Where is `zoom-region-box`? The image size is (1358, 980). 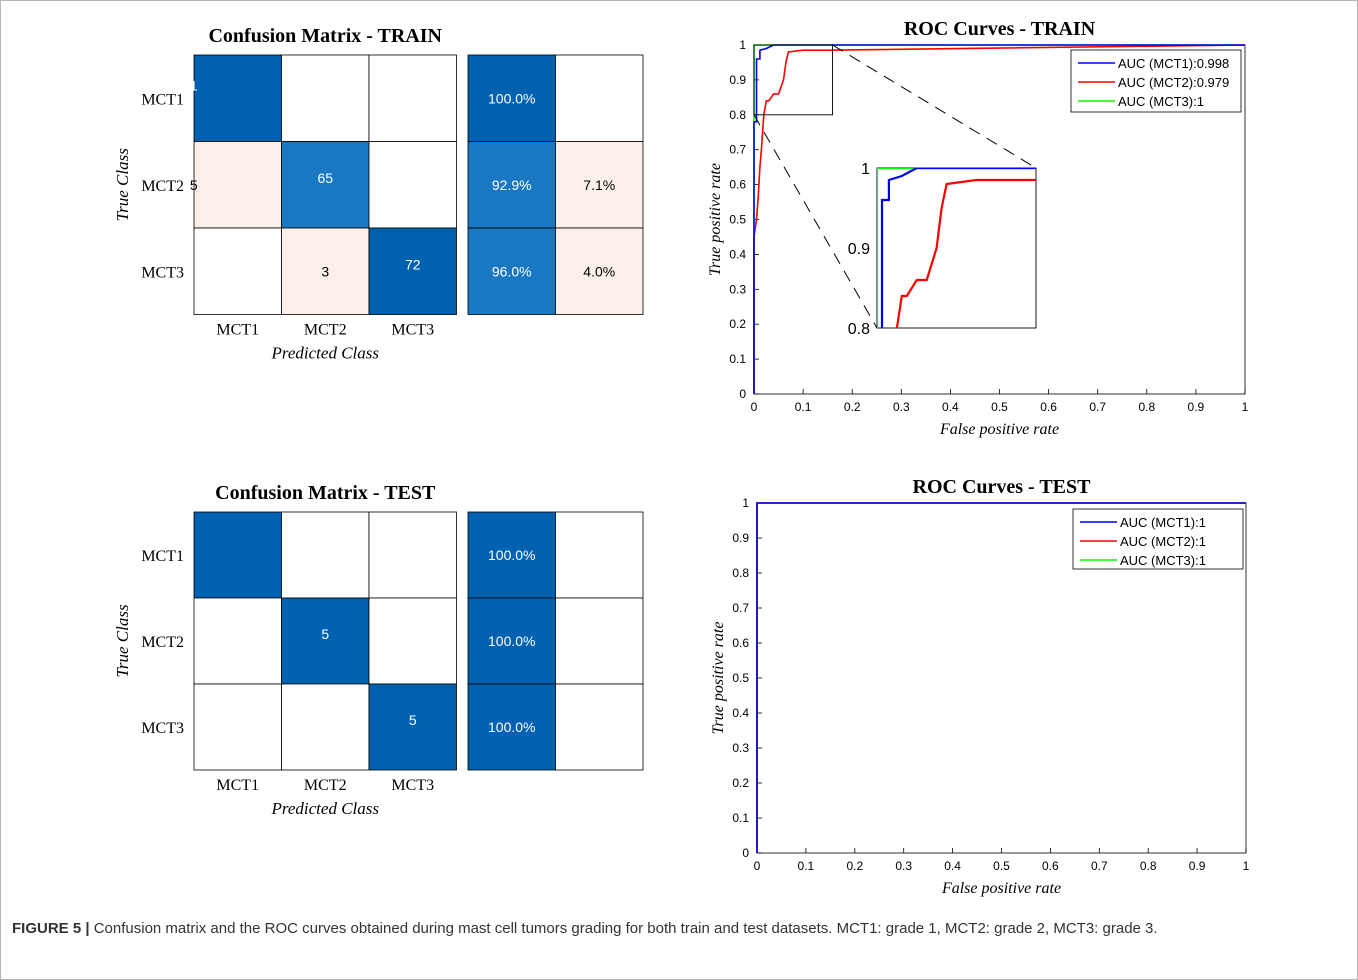
zoom-region-box is located at coordinates (793, 80).